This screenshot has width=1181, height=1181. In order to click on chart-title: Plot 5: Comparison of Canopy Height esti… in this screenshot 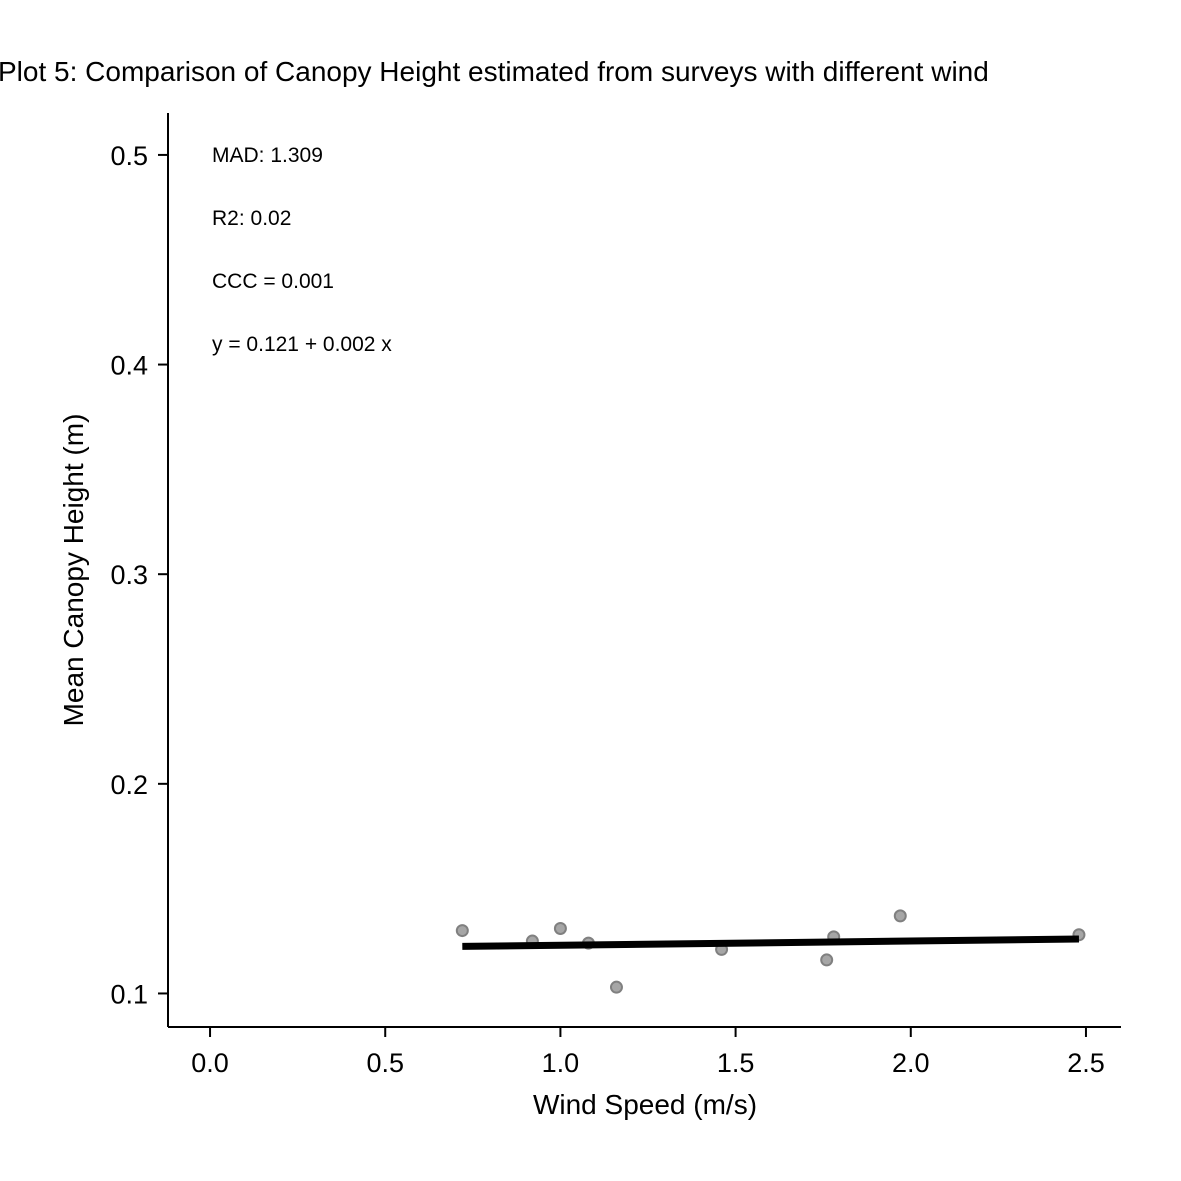, I will do `click(494, 71)`.